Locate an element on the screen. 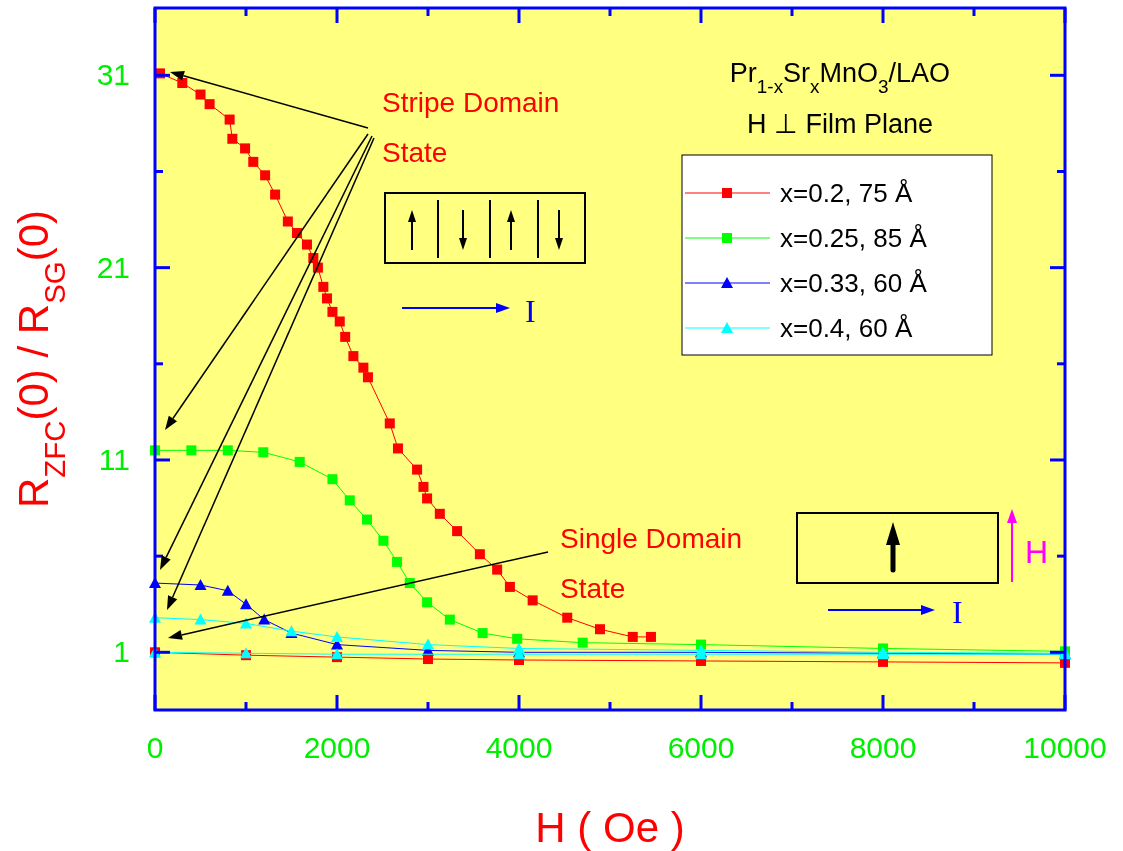 The width and height of the screenshot is (1123, 851). x-tick-label: 2000 is located at coordinates (337, 747).